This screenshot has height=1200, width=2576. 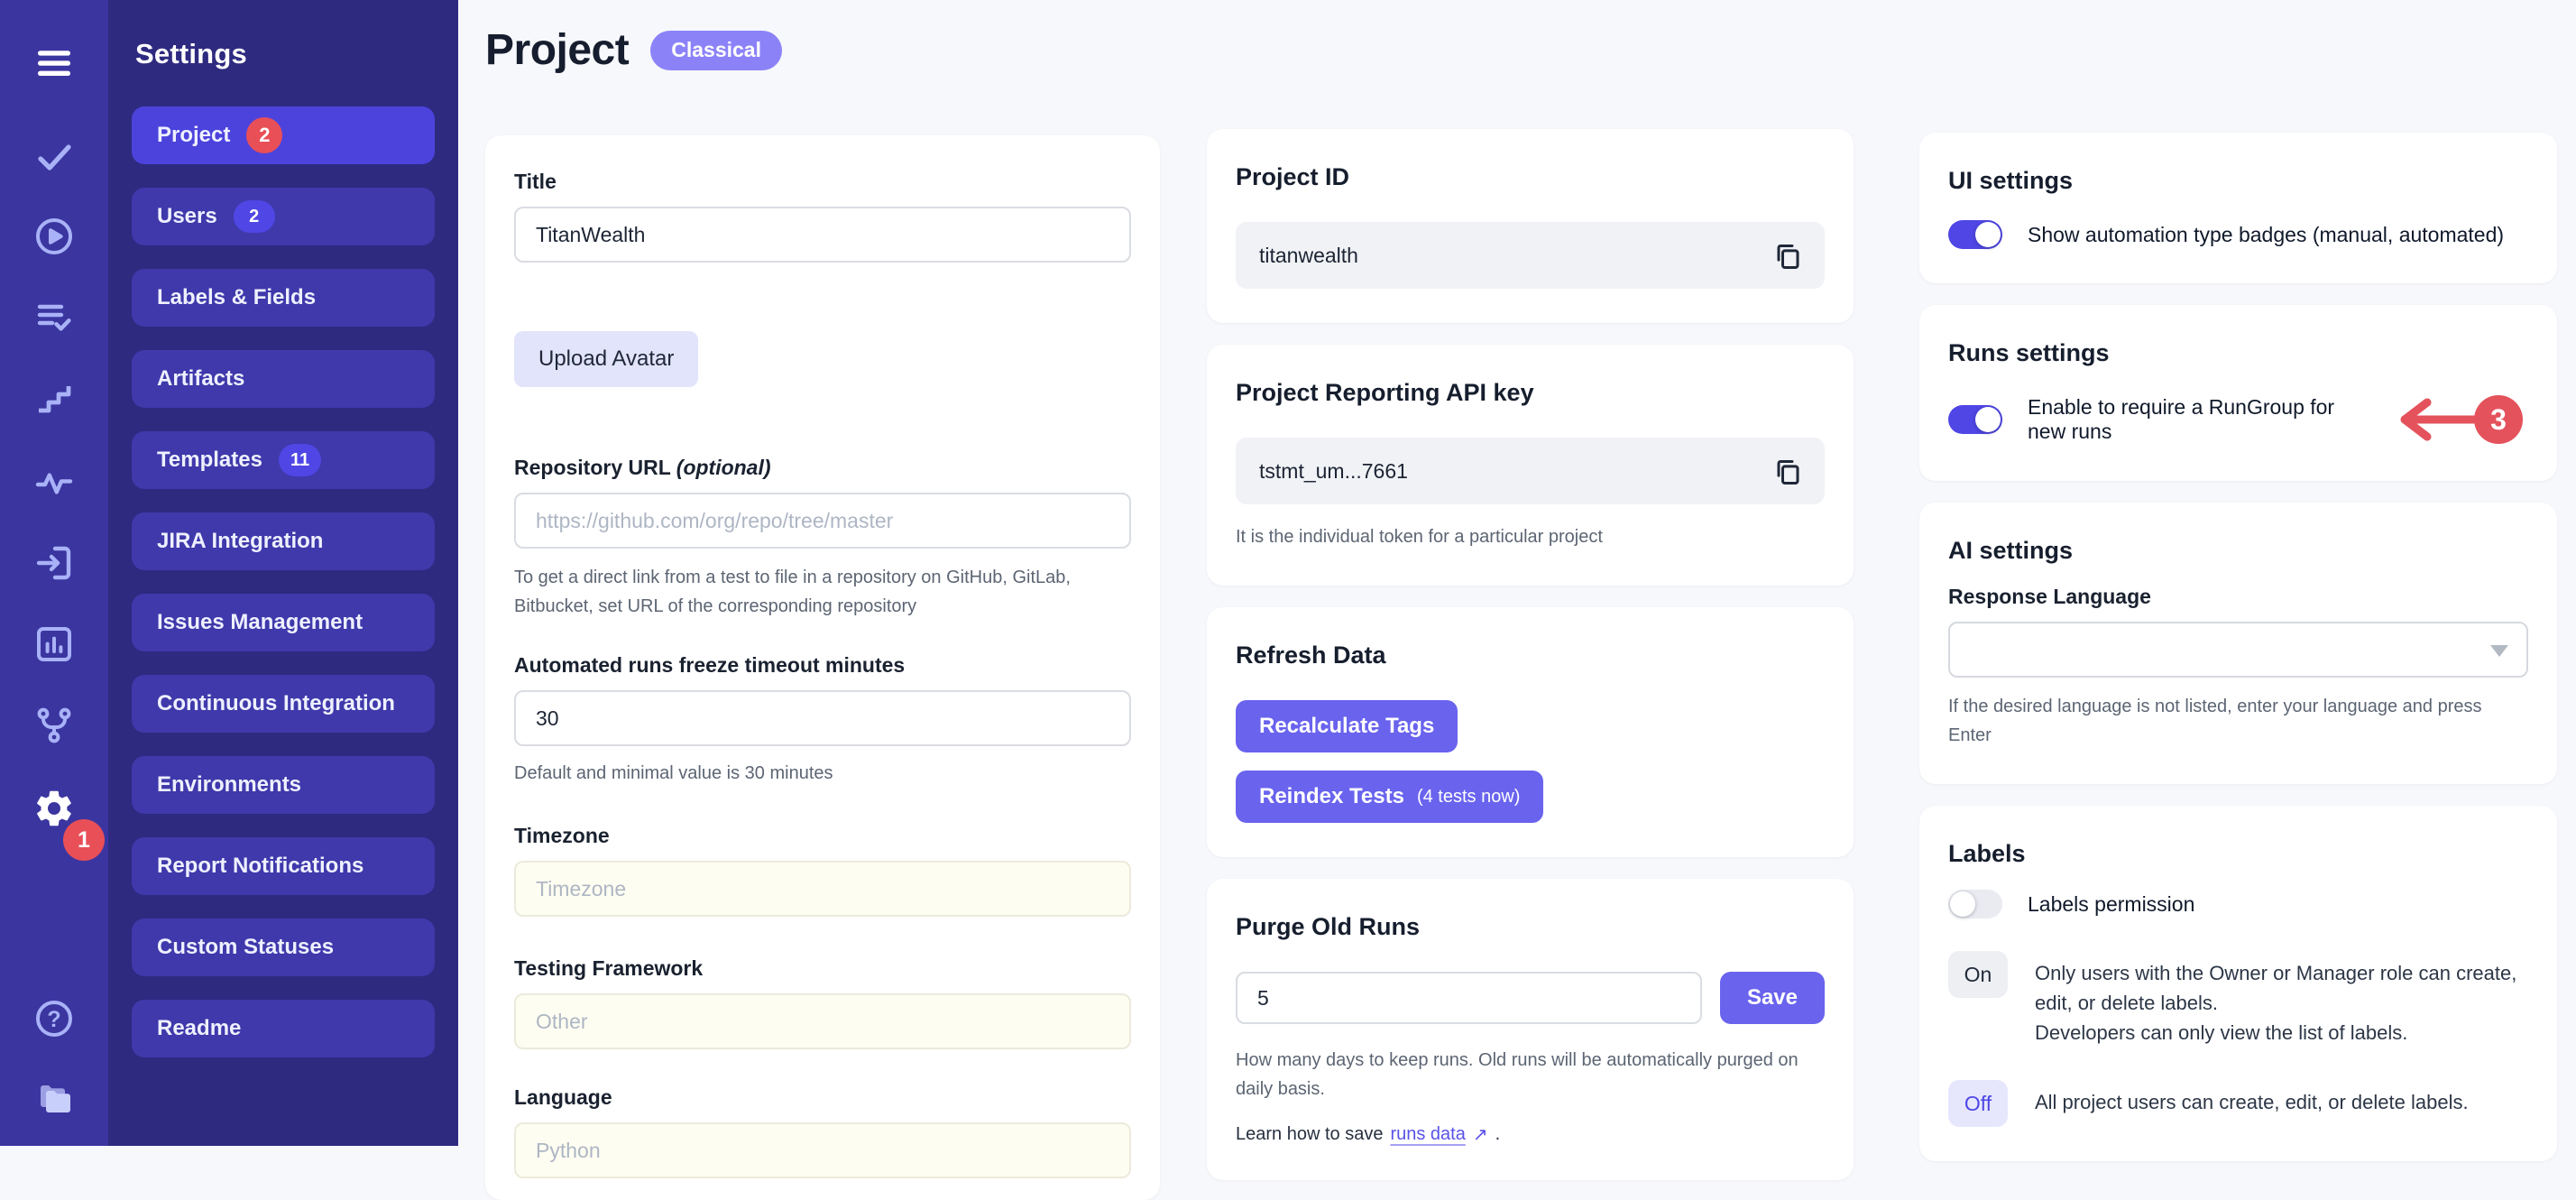 What do you see at coordinates (1975, 904) in the screenshot?
I see `labels-permission-toggle` at bounding box center [1975, 904].